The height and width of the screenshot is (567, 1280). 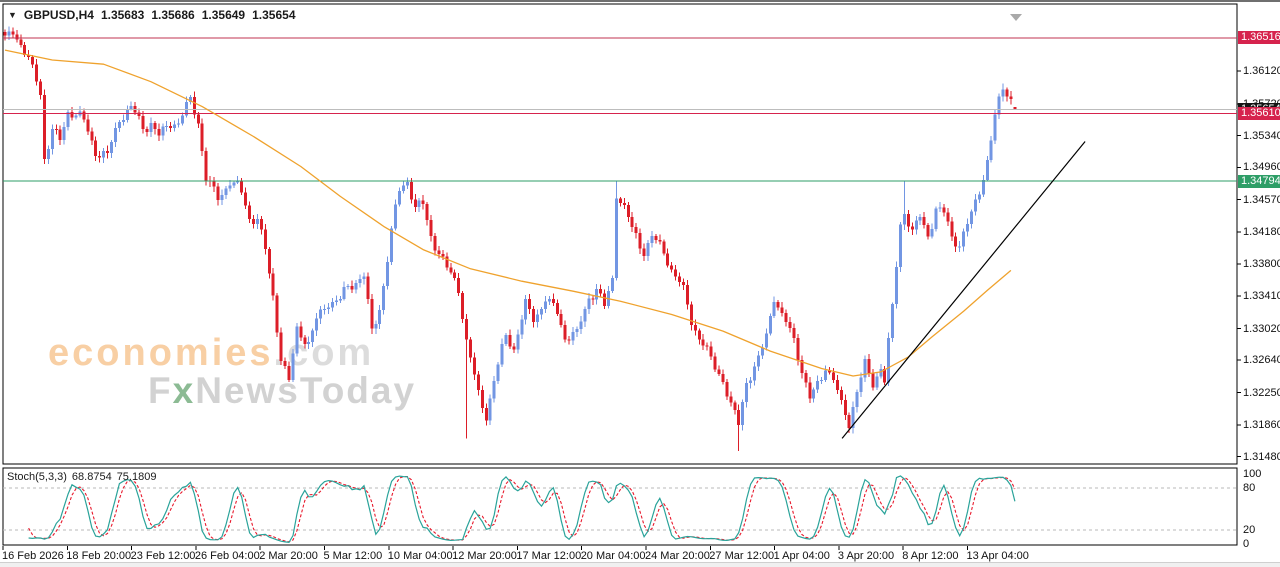 What do you see at coordinates (306, 390) in the screenshot?
I see `watermark-newstoday: NewsToday` at bounding box center [306, 390].